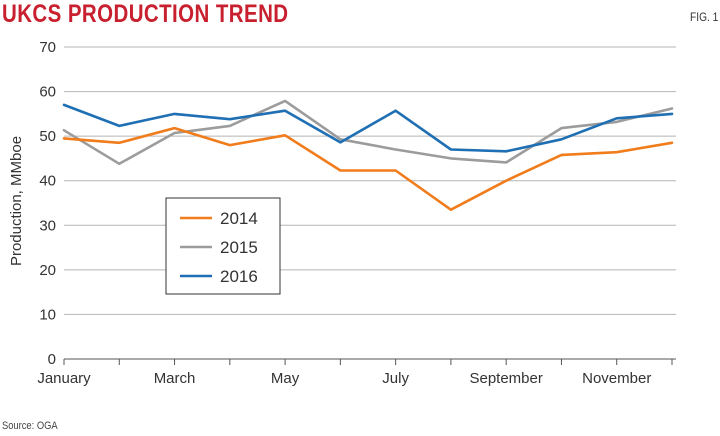 This screenshot has width=720, height=436. I want to click on series-line-2015, so click(368, 132).